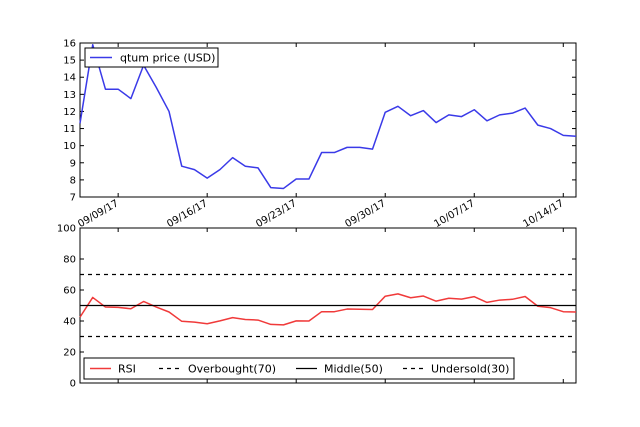 The height and width of the screenshot is (427, 640). I want to click on price-ytick-label: 8, so click(73, 180).